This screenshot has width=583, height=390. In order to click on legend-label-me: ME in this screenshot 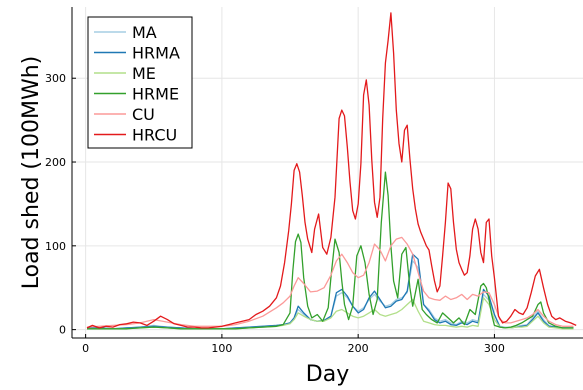, I will do `click(144, 73)`.